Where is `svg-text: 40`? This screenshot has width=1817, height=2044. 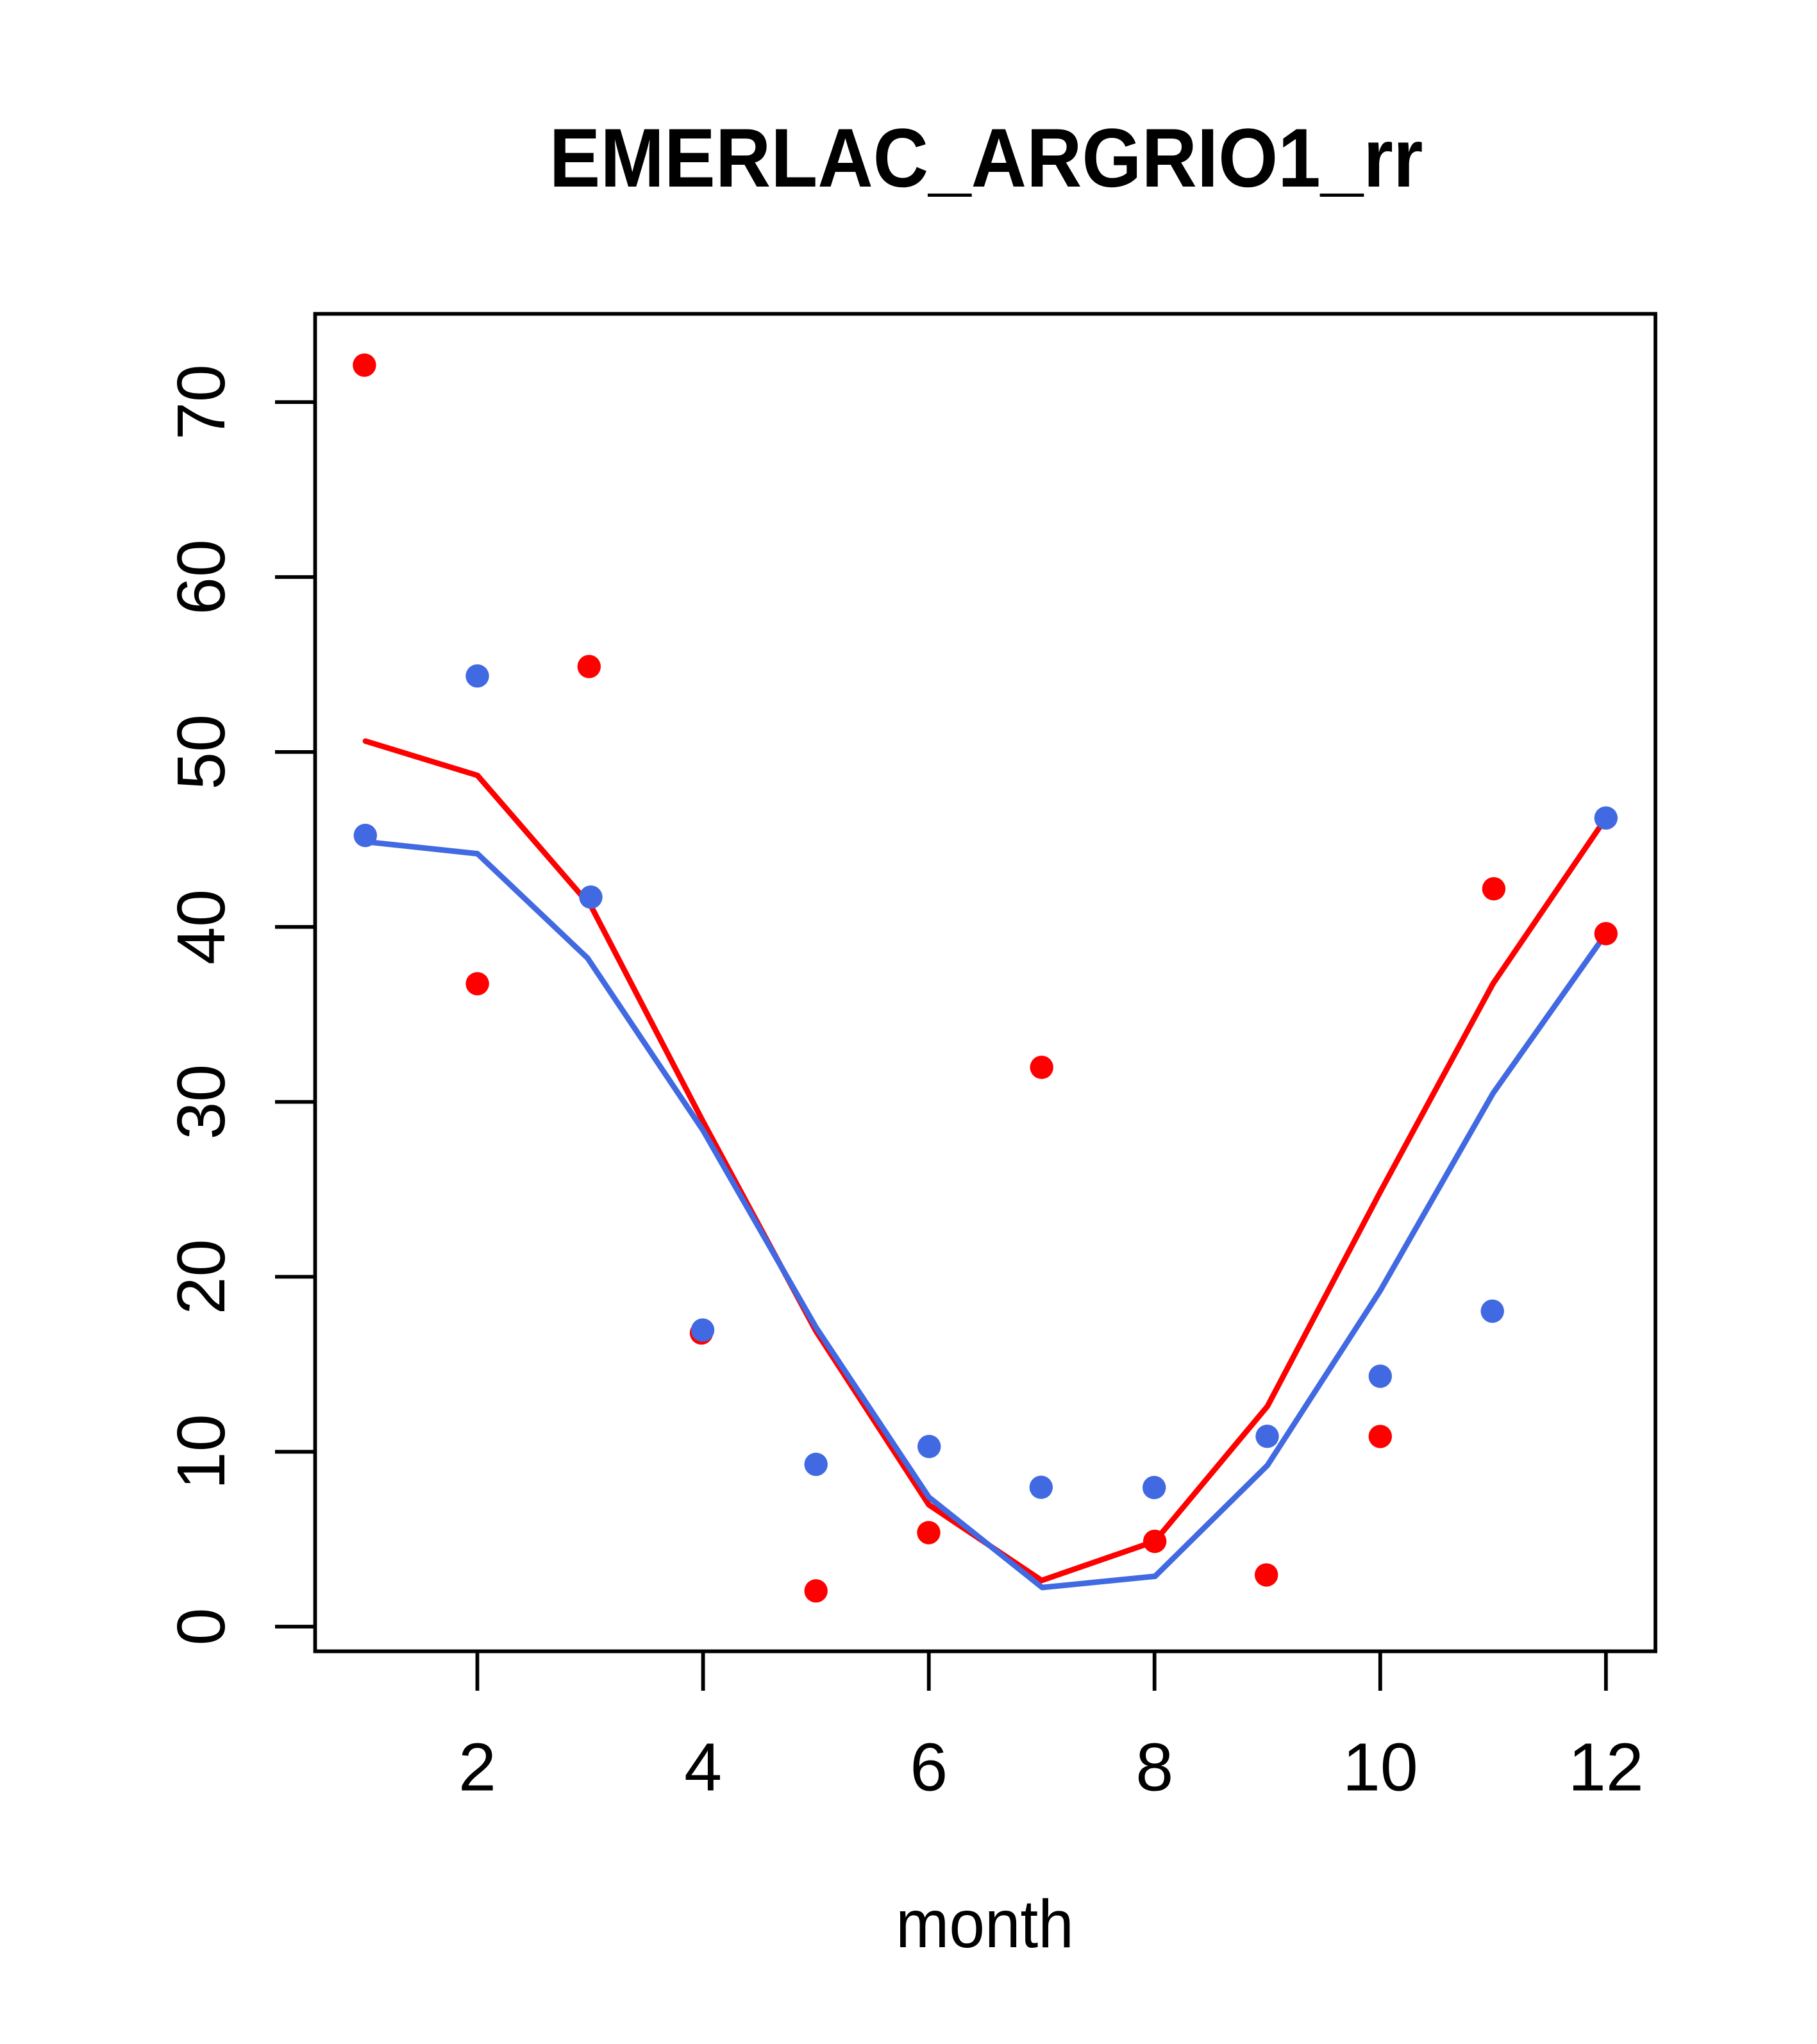
svg-text: 40 is located at coordinates (201, 927).